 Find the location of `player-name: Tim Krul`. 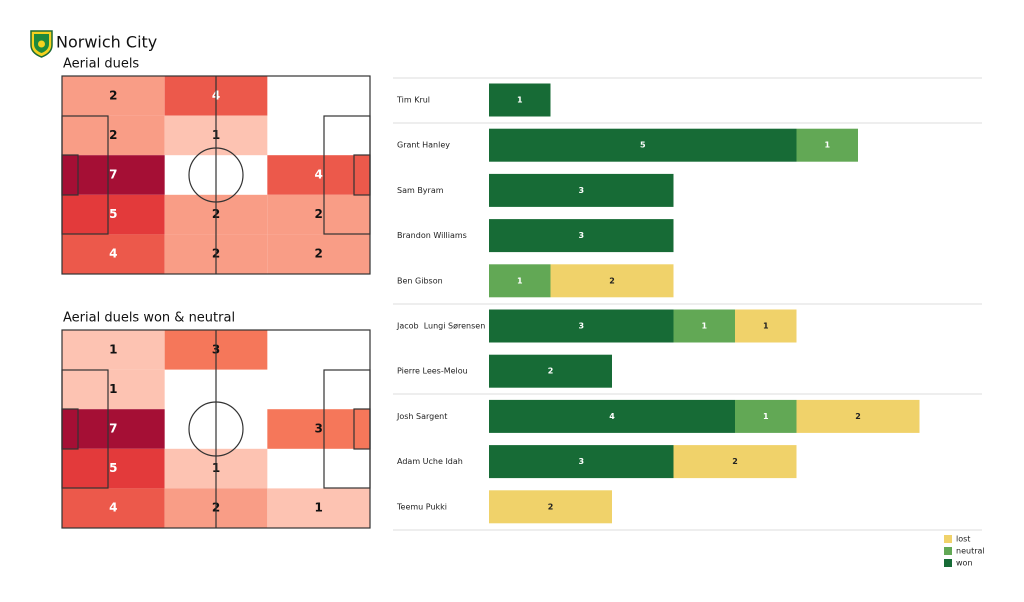

player-name: Tim Krul is located at coordinates (413, 100).